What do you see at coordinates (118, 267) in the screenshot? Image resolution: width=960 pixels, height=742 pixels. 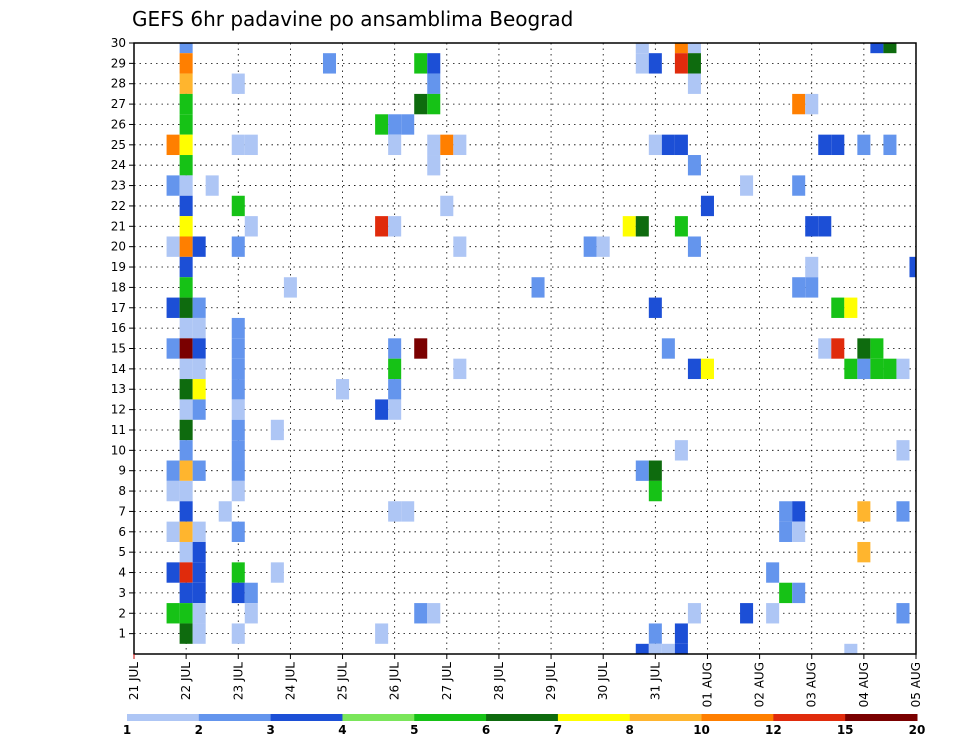 I see `y-tick-label: 19` at bounding box center [118, 267].